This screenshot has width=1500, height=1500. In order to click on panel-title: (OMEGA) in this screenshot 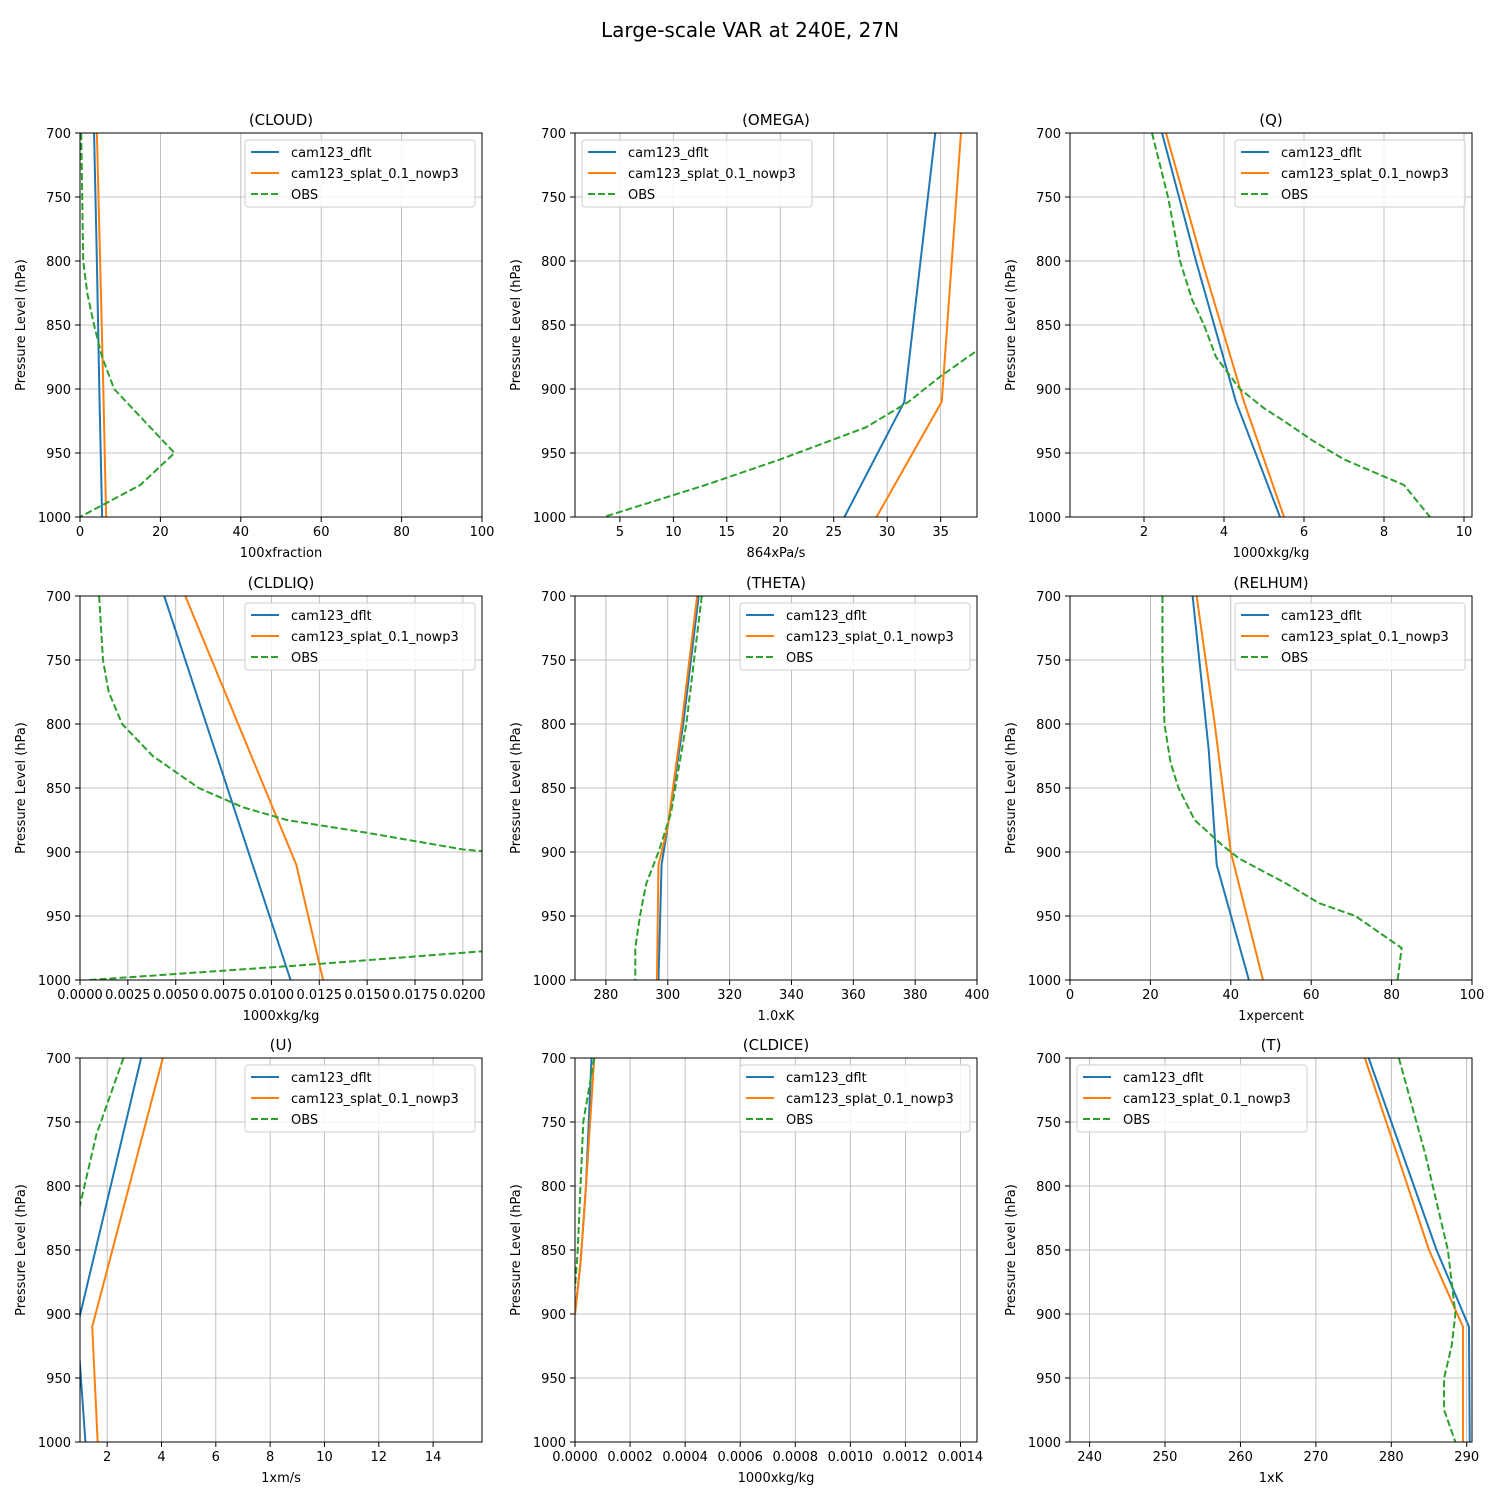, I will do `click(776, 120)`.